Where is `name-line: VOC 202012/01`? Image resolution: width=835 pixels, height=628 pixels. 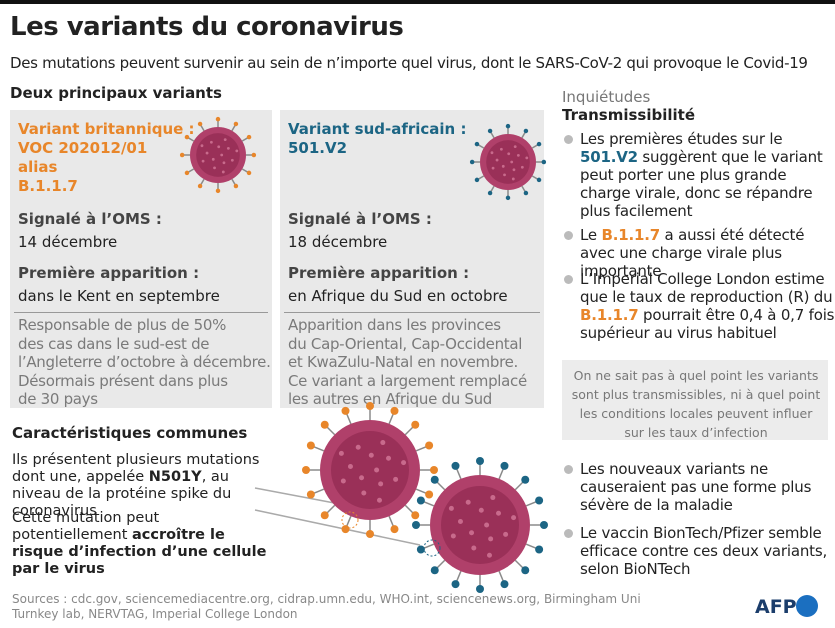 name-line: VOC 202012/01 is located at coordinates (83, 148).